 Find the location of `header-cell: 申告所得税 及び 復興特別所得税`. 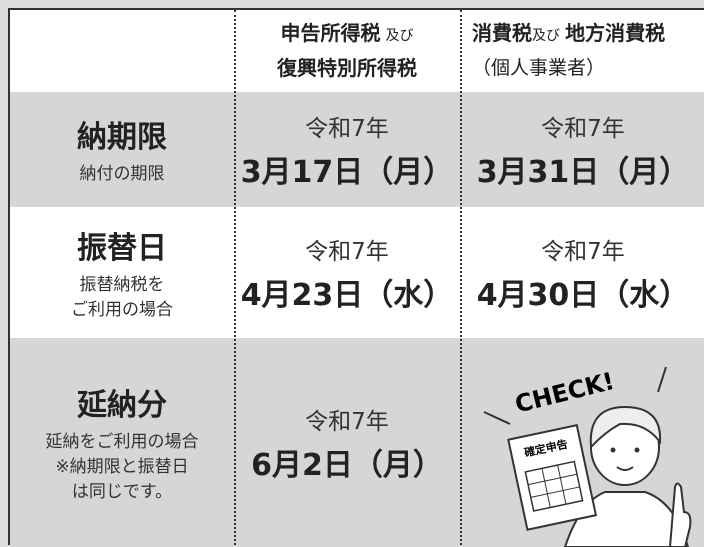

header-cell: 申告所得税 及び 復興特別所得税 is located at coordinates (347, 51).